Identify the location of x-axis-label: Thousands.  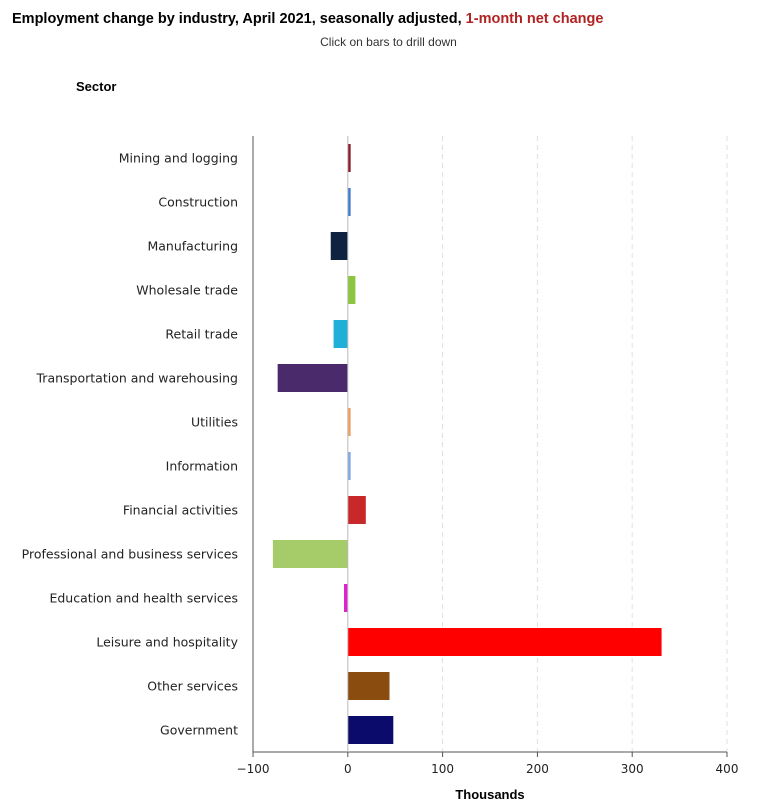
(489, 794).